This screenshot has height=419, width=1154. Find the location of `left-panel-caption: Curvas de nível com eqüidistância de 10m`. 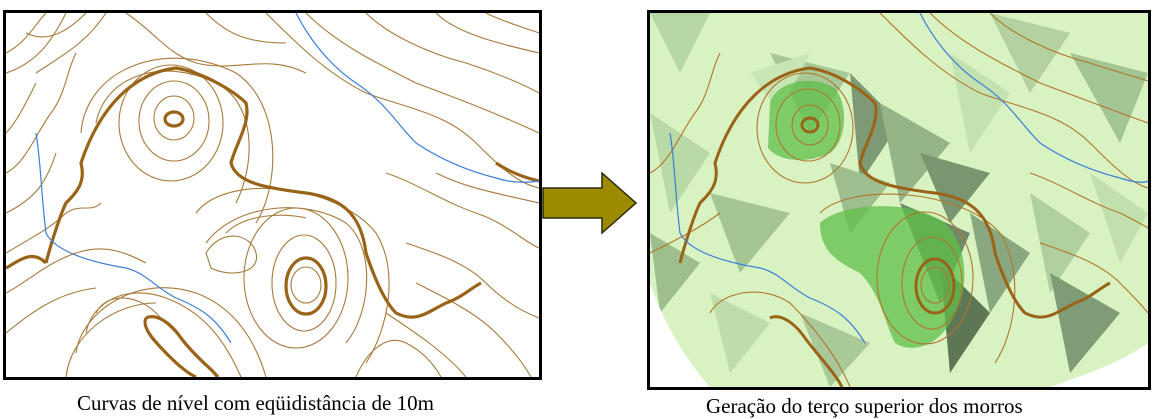

left-panel-caption: Curvas de nível com eqüidistância de 10m is located at coordinates (255, 403).